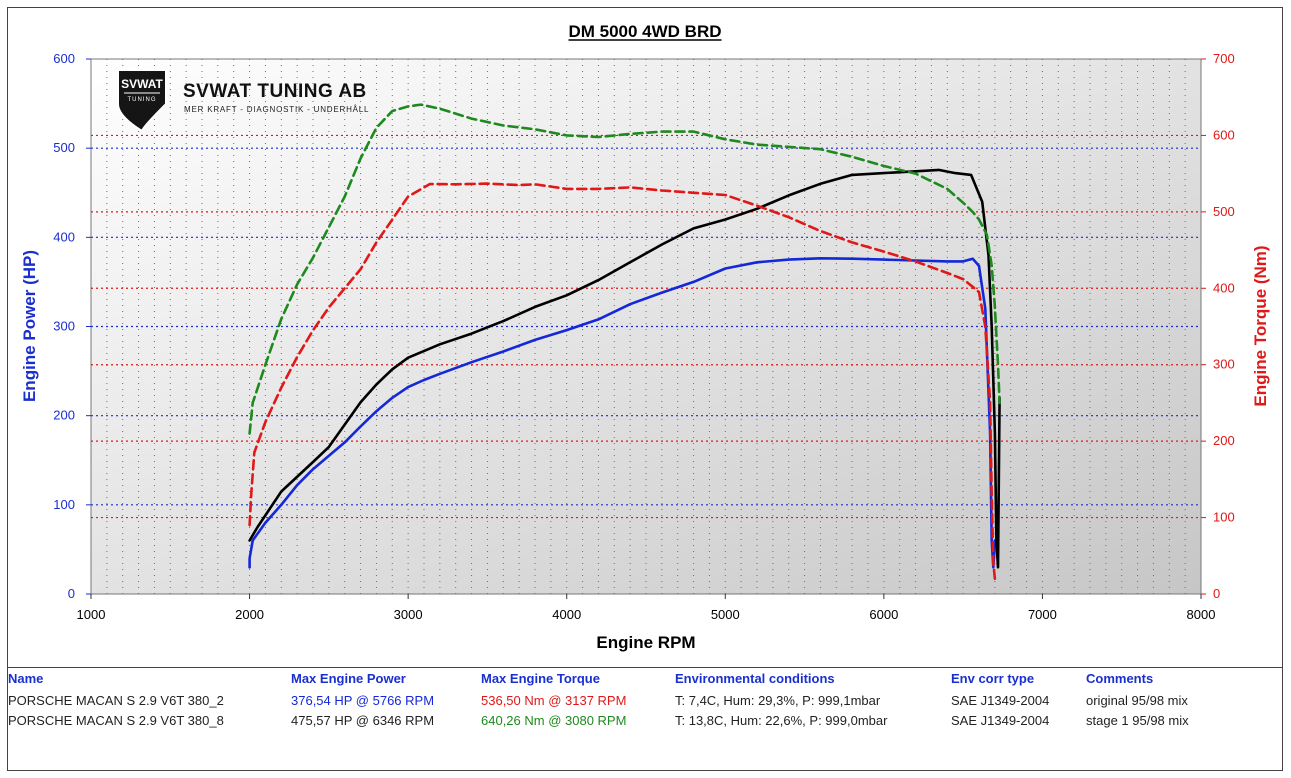 The image size is (1291, 778). I want to click on y-right-tick-label: 0, so click(1216, 593).